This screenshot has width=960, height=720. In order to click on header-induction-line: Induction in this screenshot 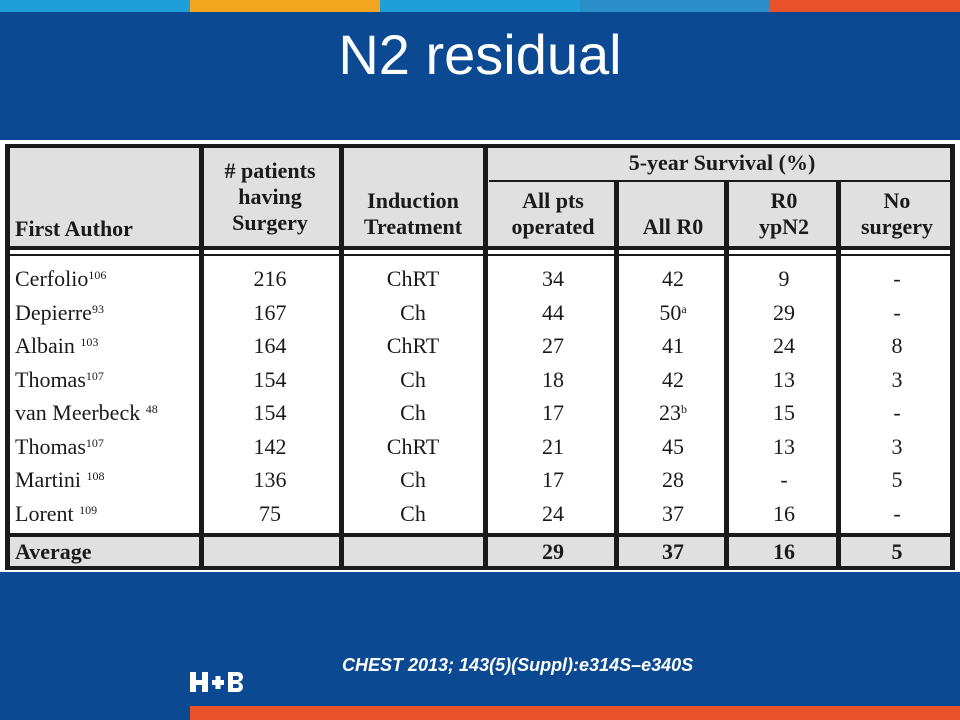, I will do `click(413, 200)`.